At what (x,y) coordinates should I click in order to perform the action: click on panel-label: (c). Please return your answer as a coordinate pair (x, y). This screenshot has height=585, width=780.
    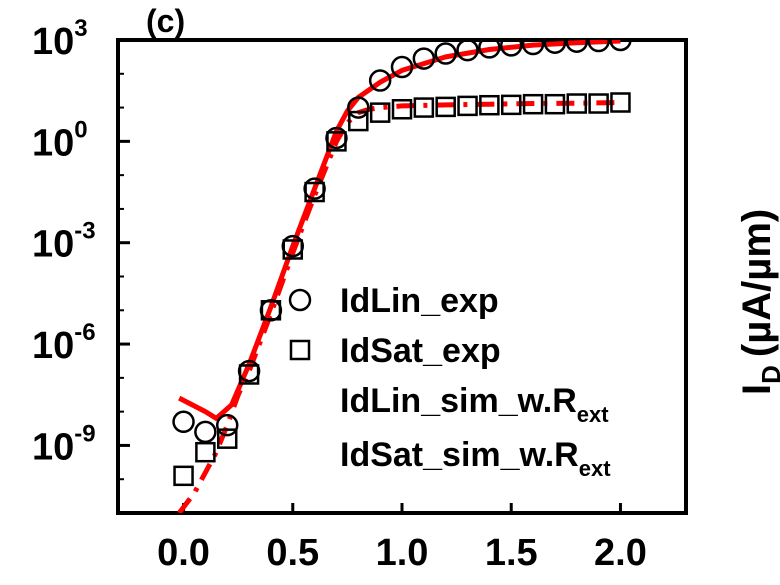
    Looking at the image, I should click on (165, 21).